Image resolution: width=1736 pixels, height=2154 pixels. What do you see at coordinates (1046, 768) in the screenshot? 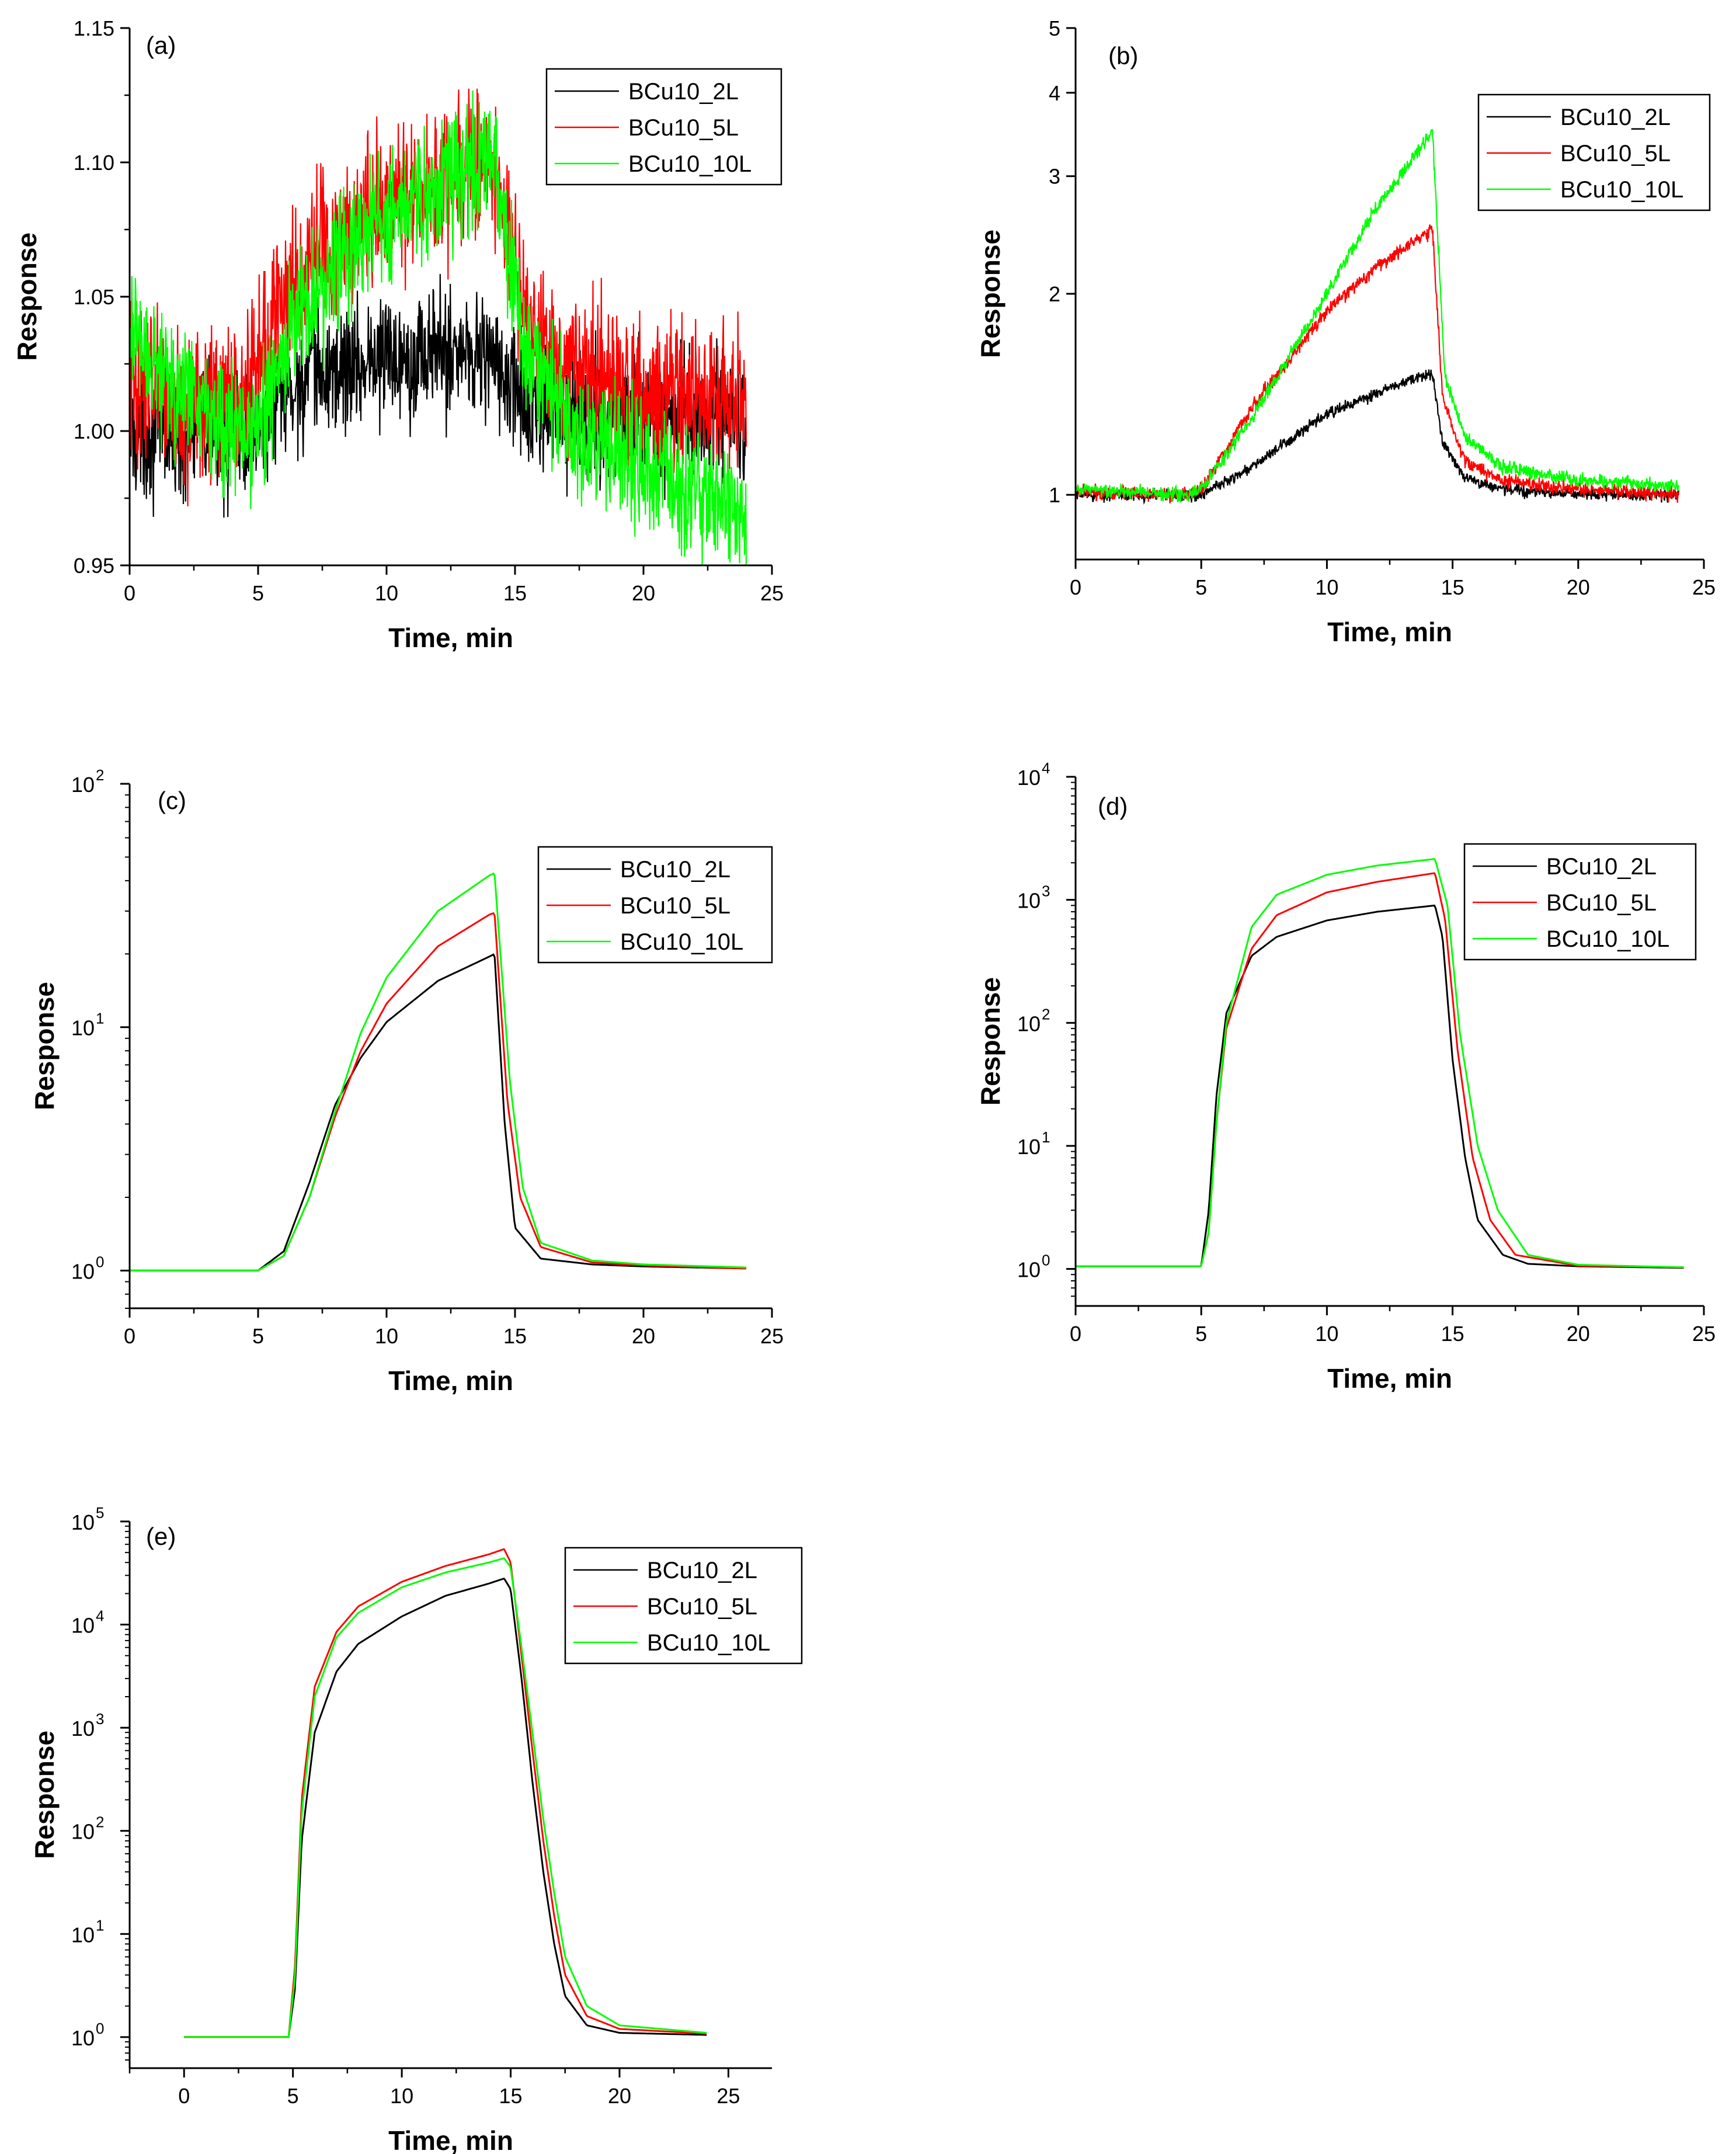
I see `y-tick-exponent: 4` at bounding box center [1046, 768].